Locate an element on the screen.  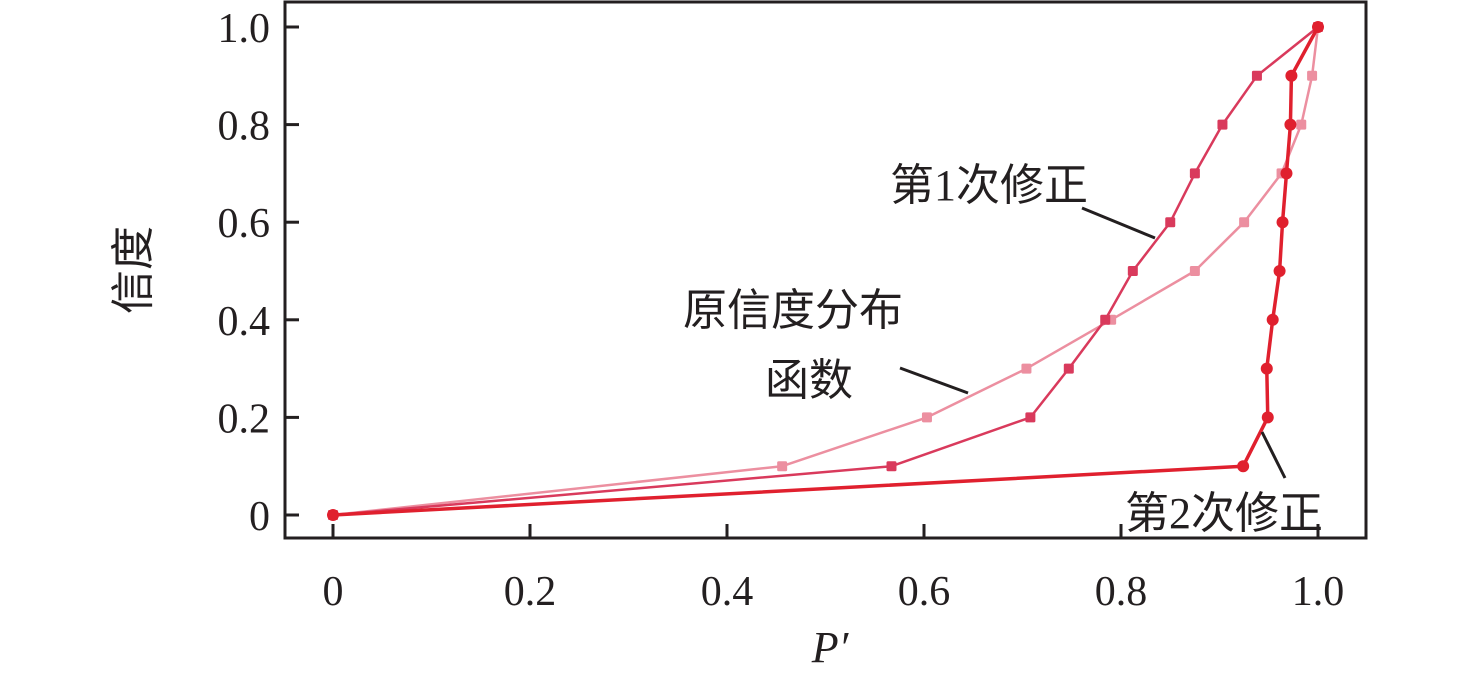
leader-second-correction is located at coordinates (1273, 455).